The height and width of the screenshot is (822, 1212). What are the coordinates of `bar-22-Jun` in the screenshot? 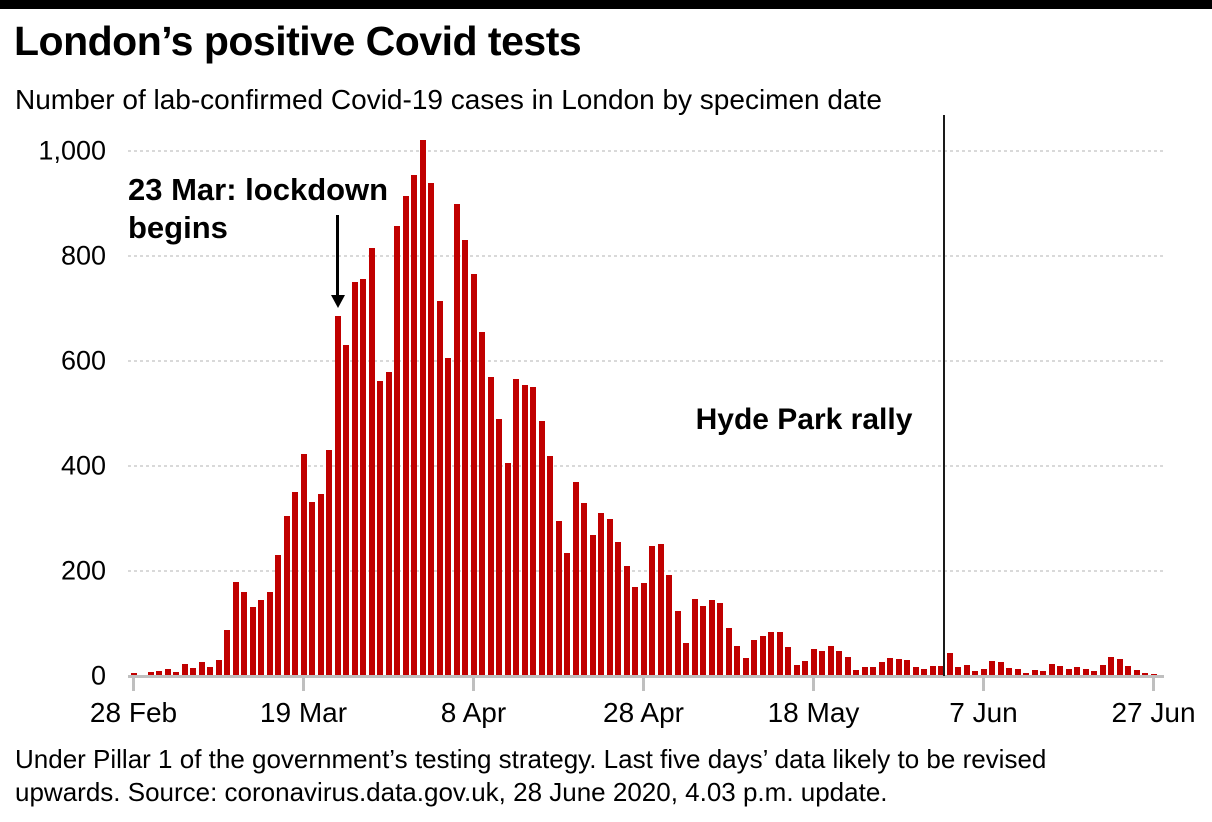 It's located at (1111, 666).